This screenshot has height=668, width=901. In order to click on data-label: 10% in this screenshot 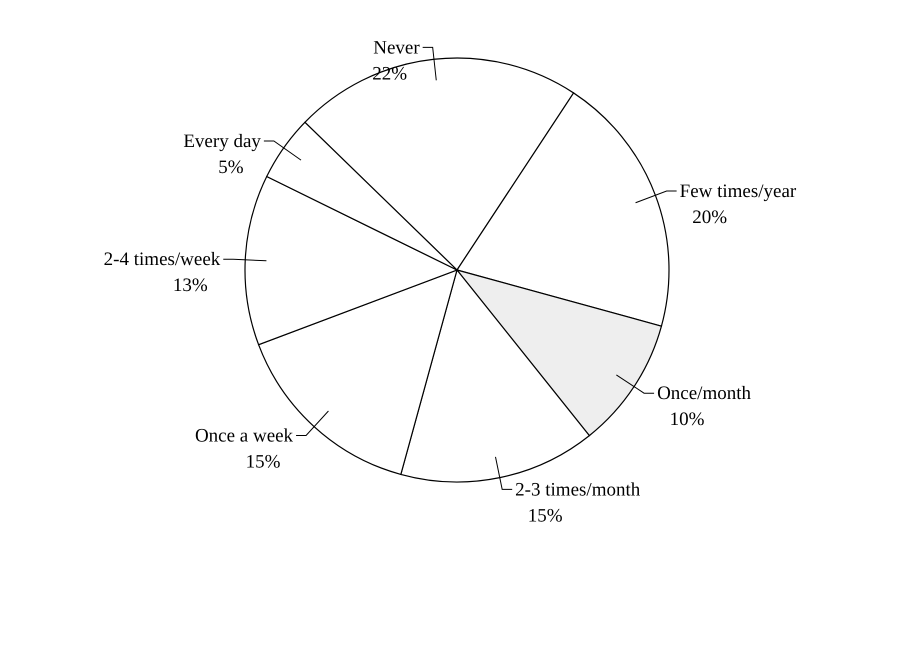, I will do `click(687, 419)`.